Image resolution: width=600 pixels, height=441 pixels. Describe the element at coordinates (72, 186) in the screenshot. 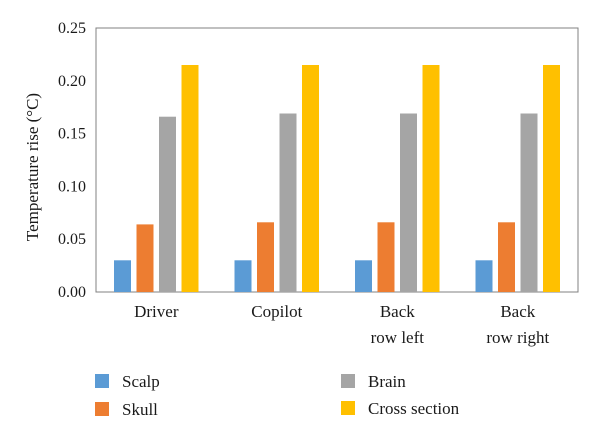

I see `y-tick-label: 0.10` at that location.